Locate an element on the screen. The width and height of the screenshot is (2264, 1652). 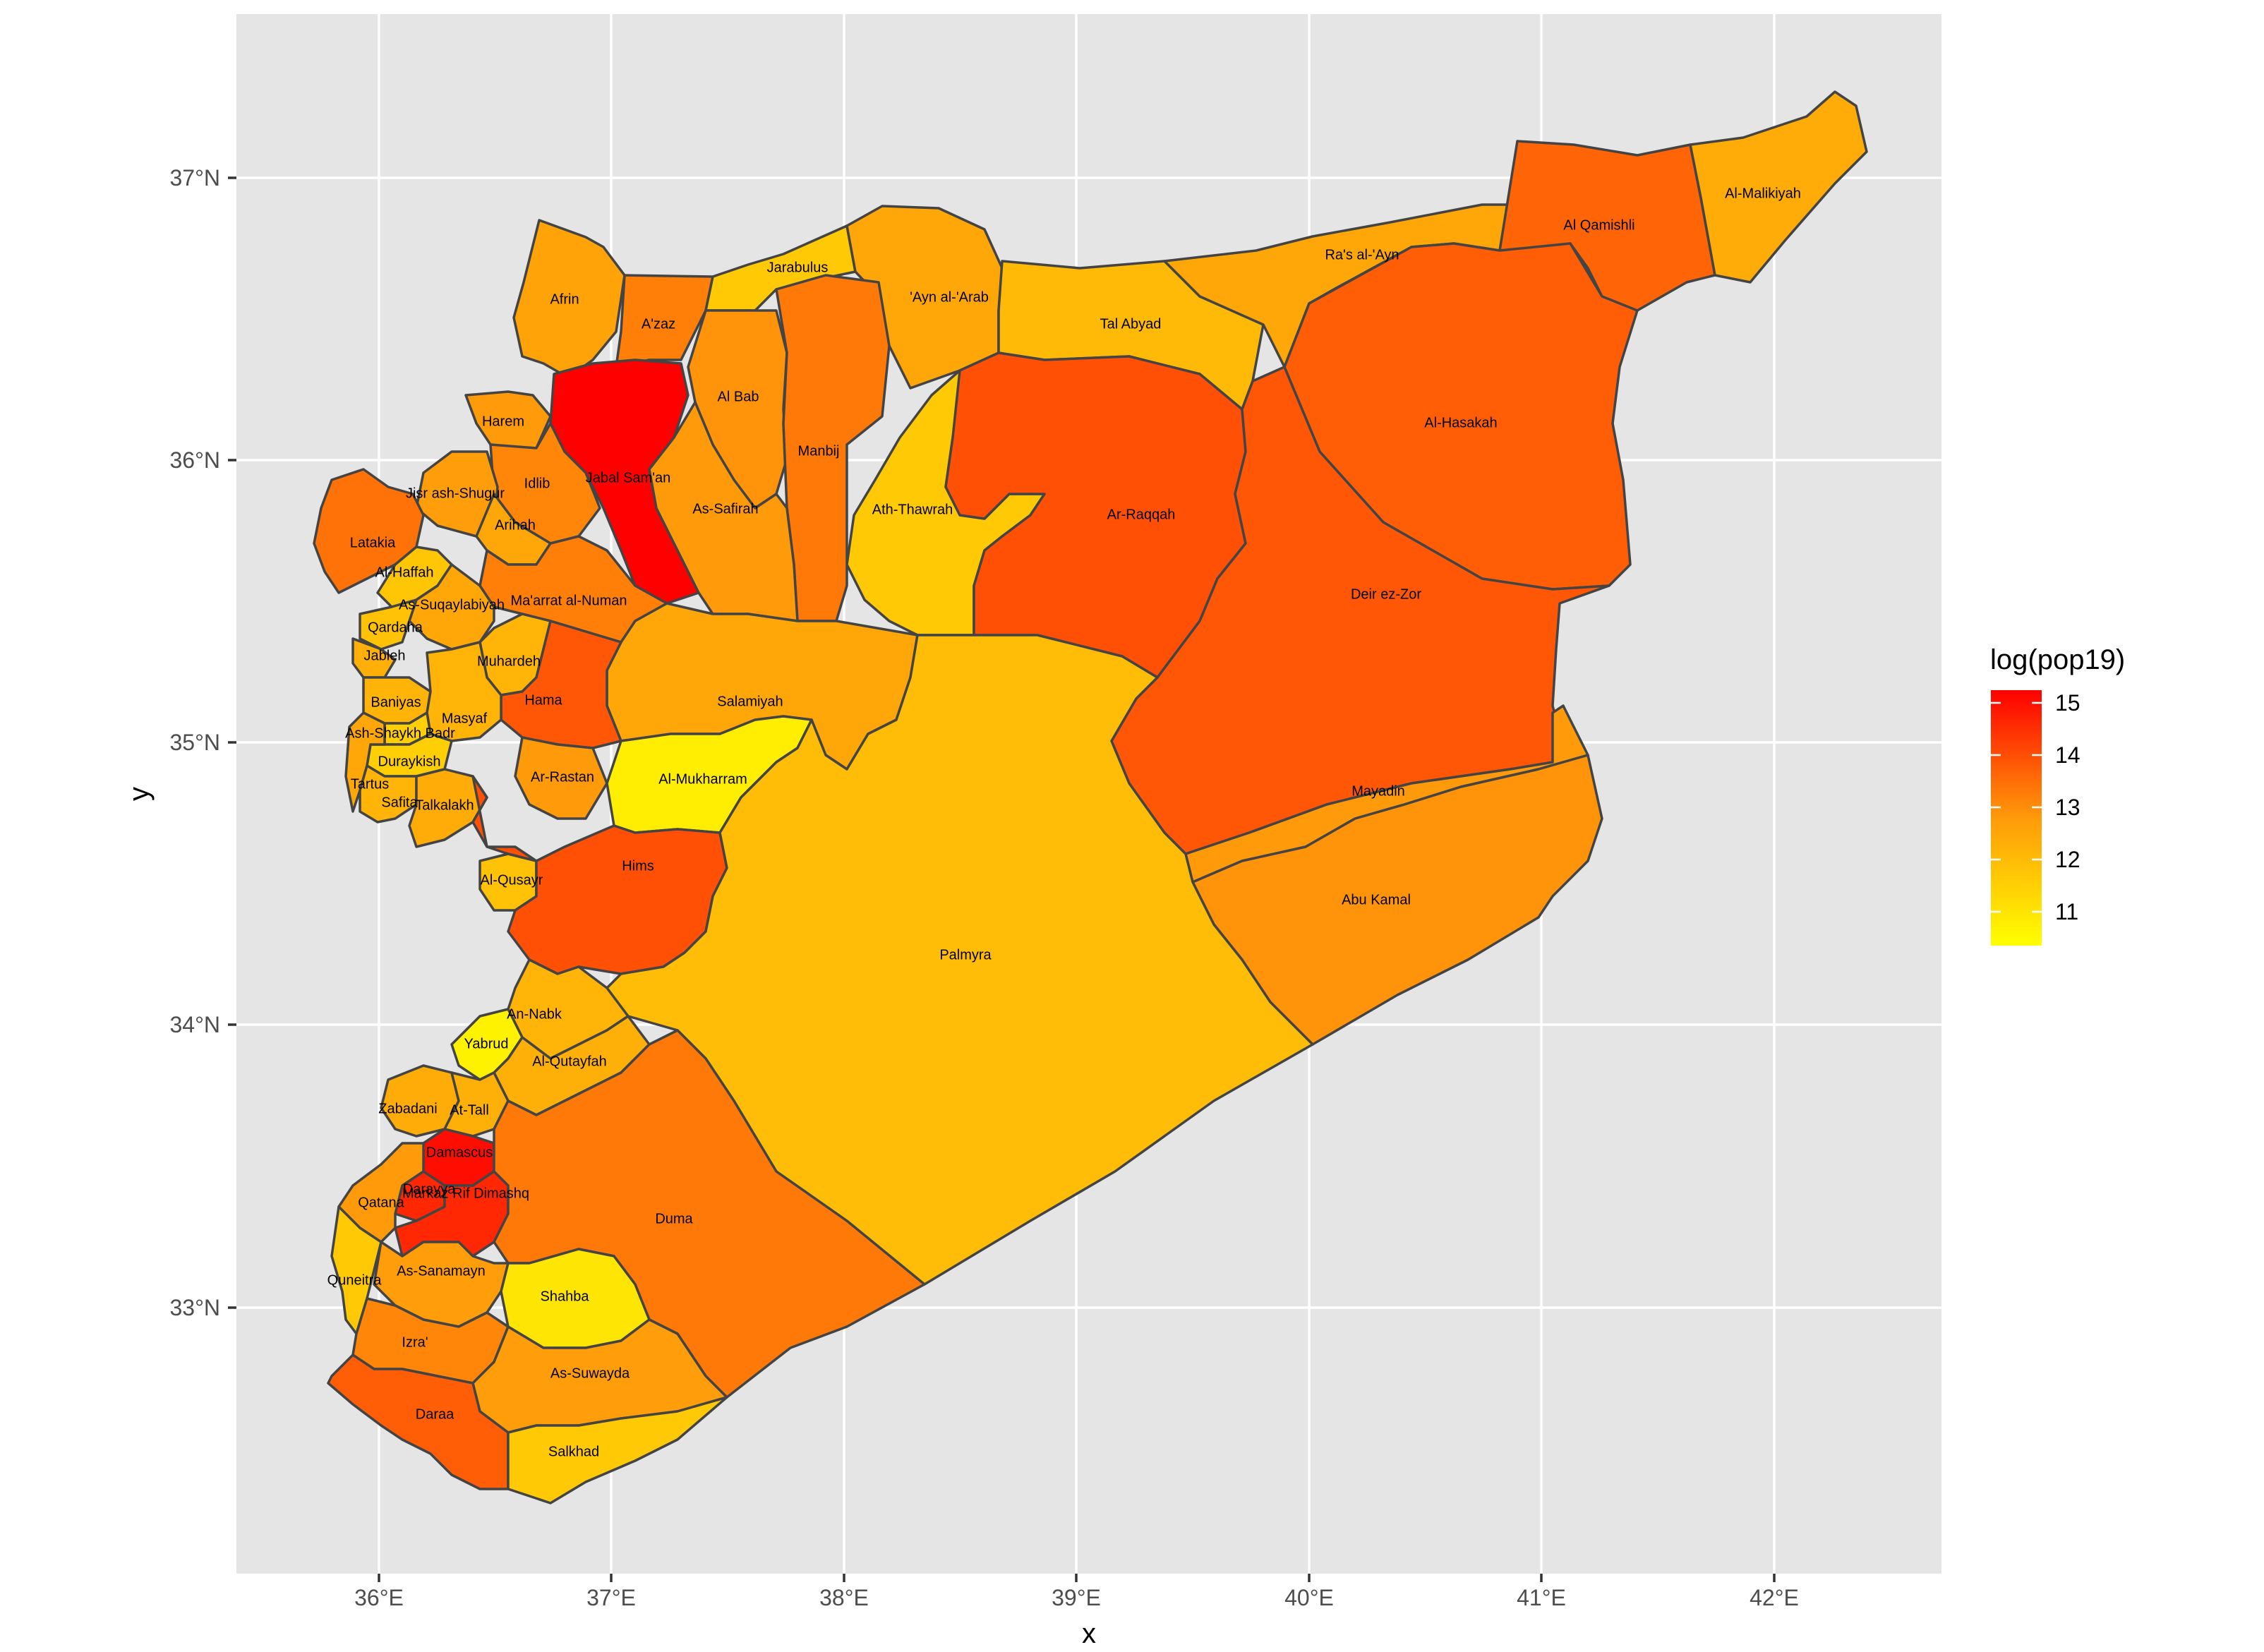
region-label: Duraykish is located at coordinates (410, 761).